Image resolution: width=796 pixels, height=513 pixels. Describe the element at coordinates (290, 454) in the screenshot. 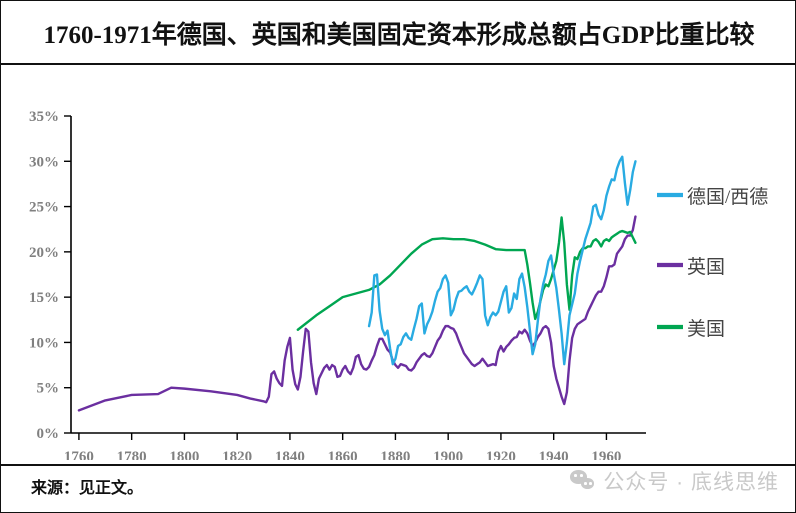

I see `x-tick-label: 1840` at that location.